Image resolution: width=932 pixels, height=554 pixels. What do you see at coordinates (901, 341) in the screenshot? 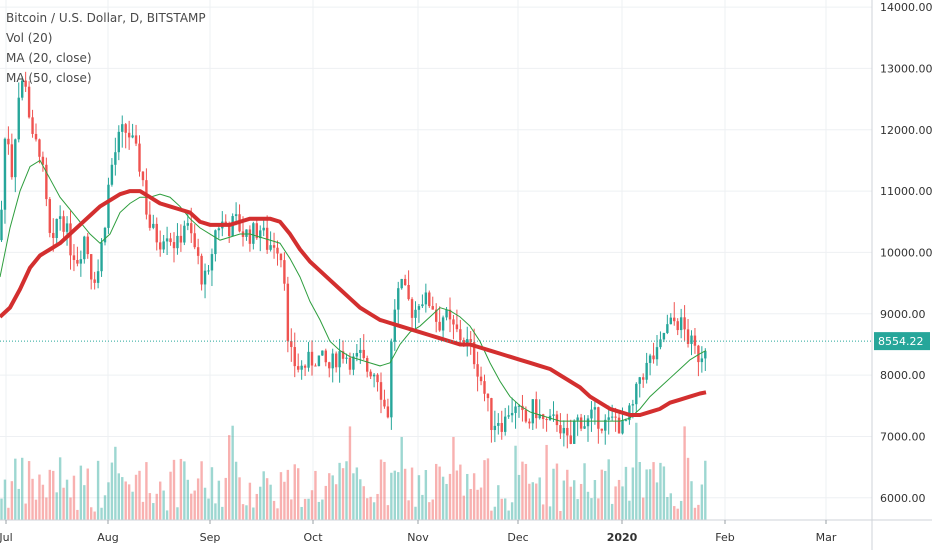
I see `last-price-label: 8554.22` at bounding box center [901, 341].